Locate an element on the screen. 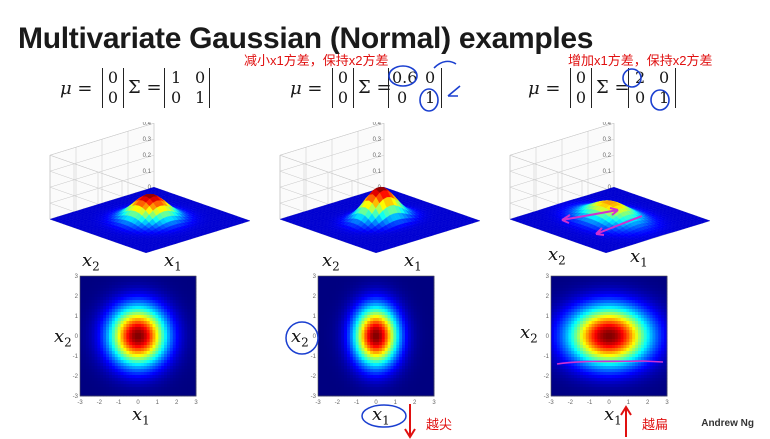 This screenshot has width=770, height=439. panel-2-params: μ = 0 0 Σ = 0.6 0 0 1 is located at coordinates (380, 89).